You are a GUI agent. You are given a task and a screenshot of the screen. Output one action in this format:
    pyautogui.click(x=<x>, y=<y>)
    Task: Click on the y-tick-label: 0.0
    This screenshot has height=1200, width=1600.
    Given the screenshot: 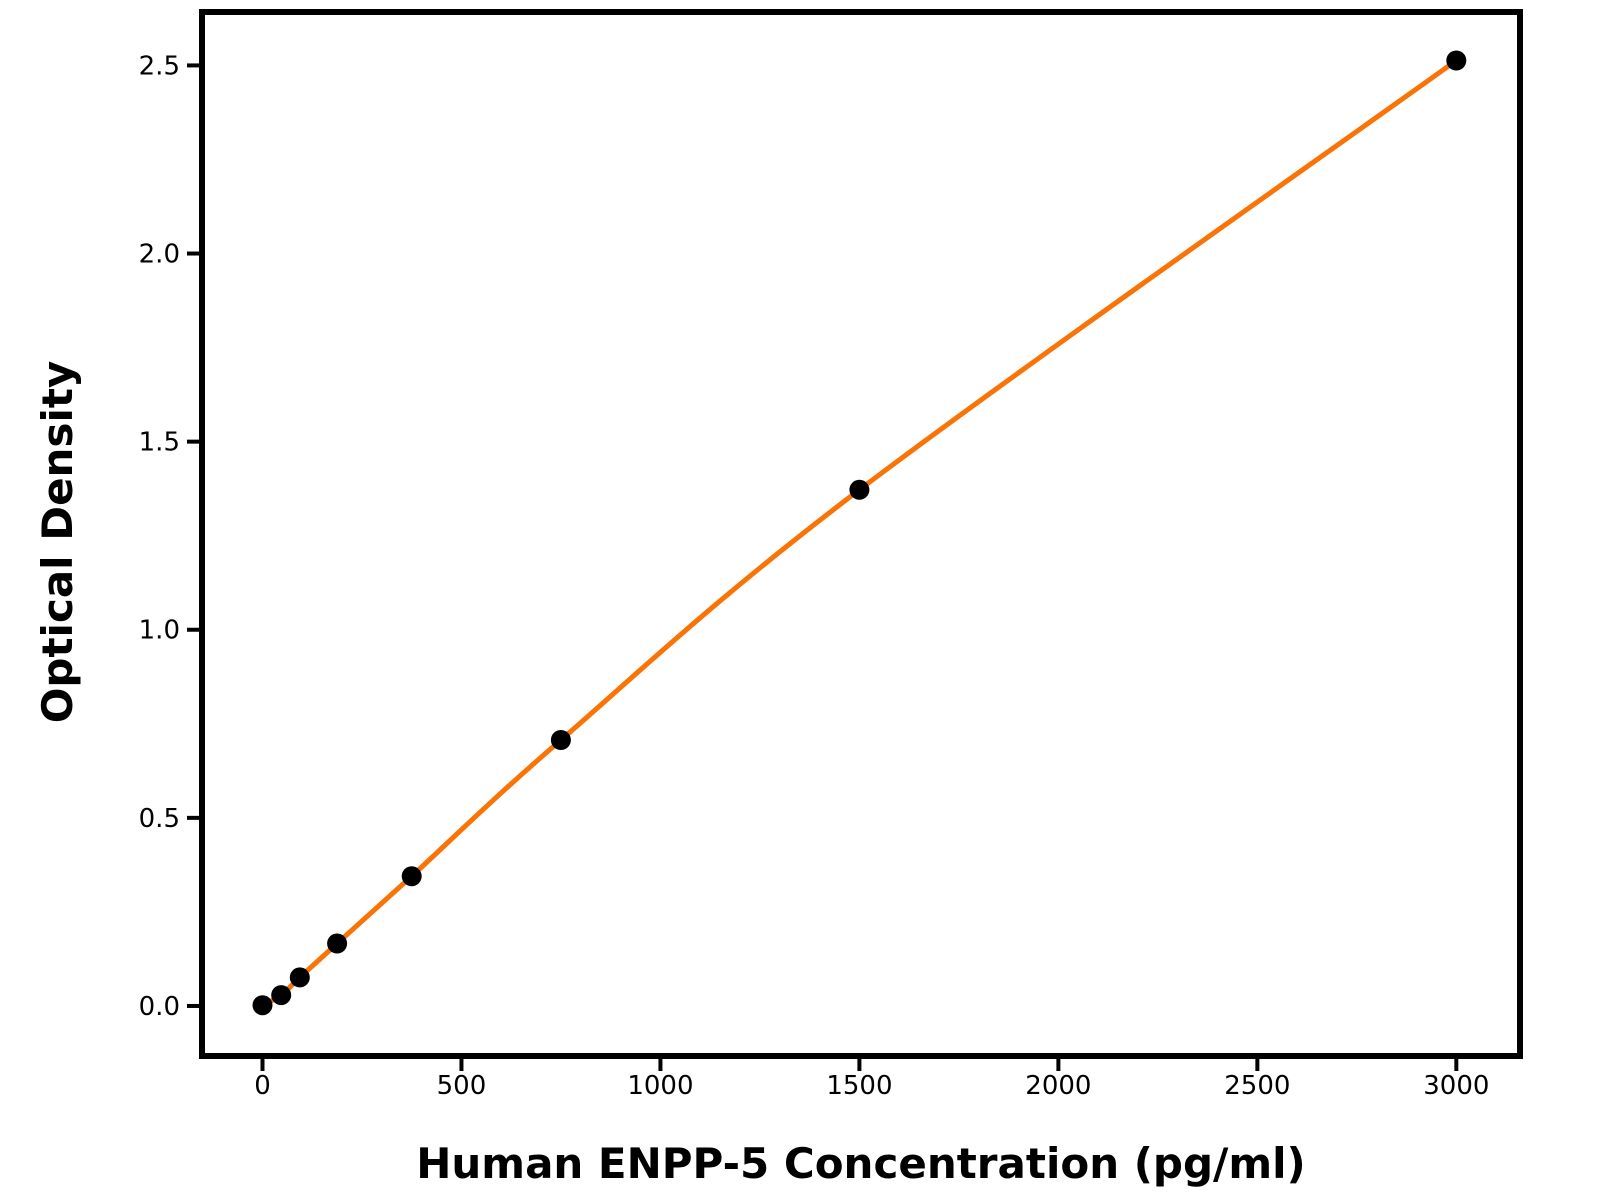 What is the action you would take?
    pyautogui.click(x=159, y=1007)
    